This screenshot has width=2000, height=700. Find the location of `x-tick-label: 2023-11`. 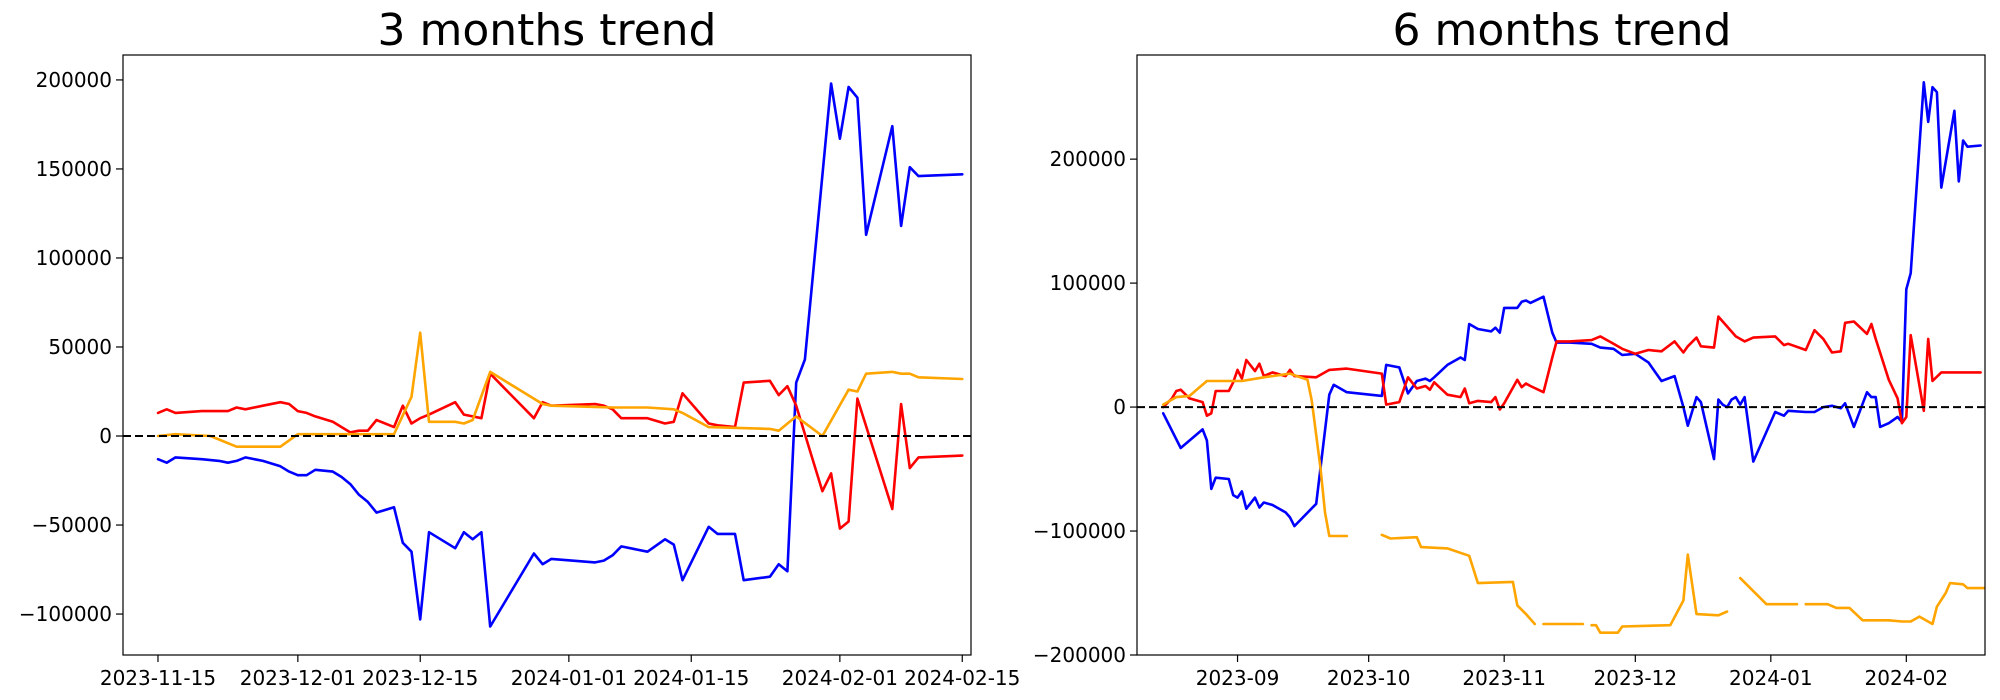

x-tick-label: 2023-11 is located at coordinates (1504, 678).